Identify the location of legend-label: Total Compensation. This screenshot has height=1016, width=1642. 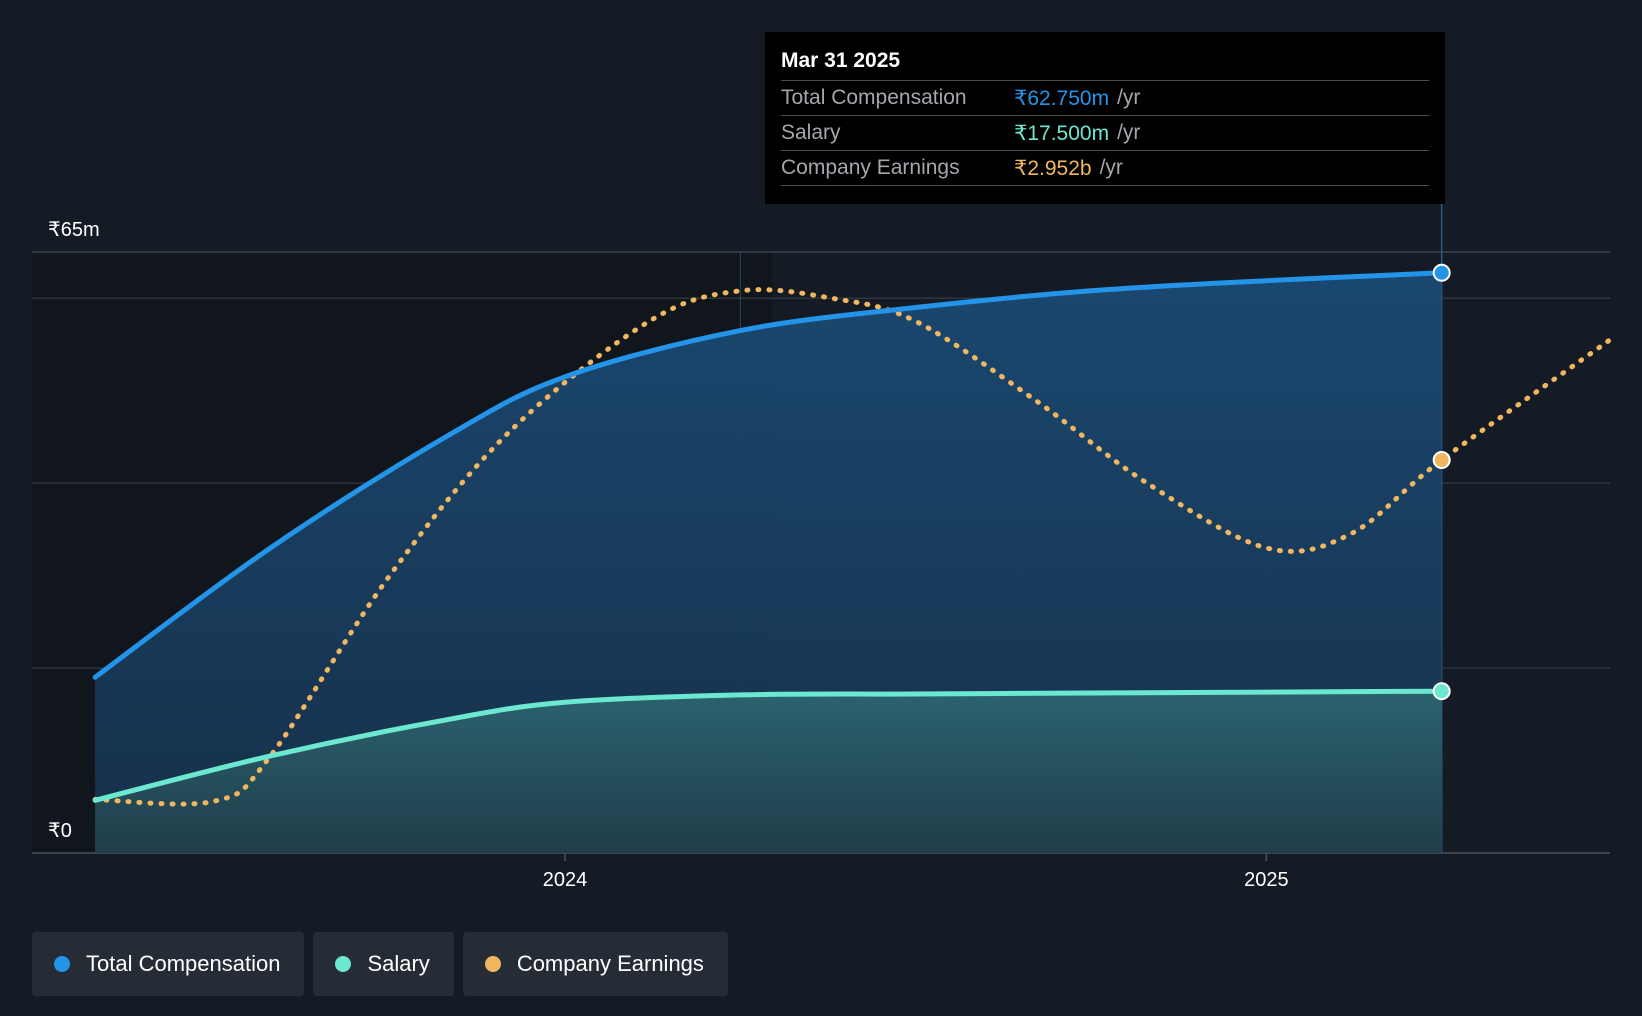
(183, 963).